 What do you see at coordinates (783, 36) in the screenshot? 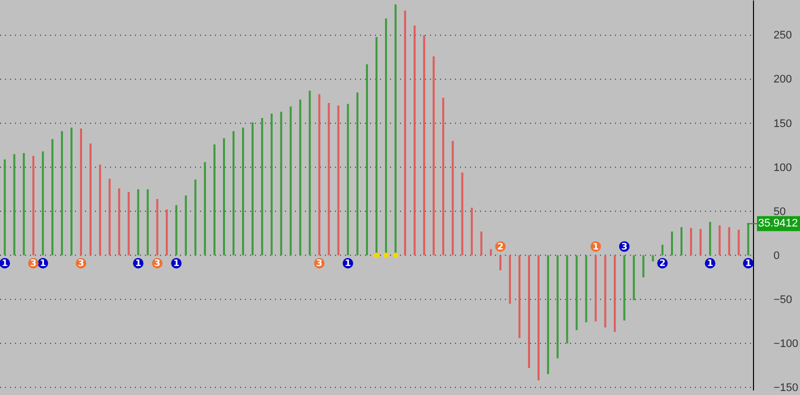
I see `y-tick-label: 250` at bounding box center [783, 36].